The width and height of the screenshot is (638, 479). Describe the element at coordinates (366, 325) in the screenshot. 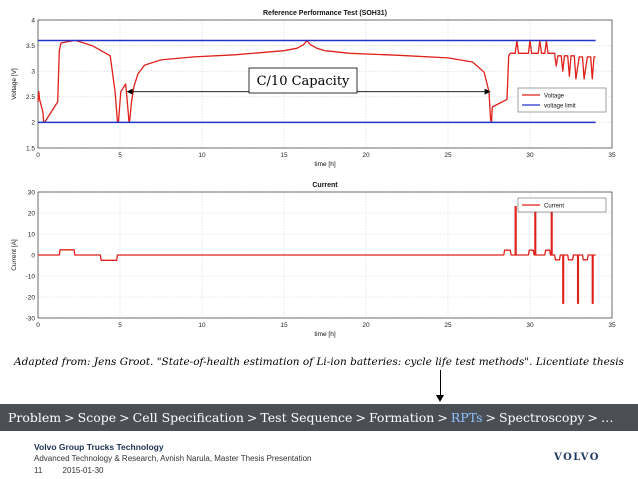

I see `chart2-x-tick-label: 20` at that location.